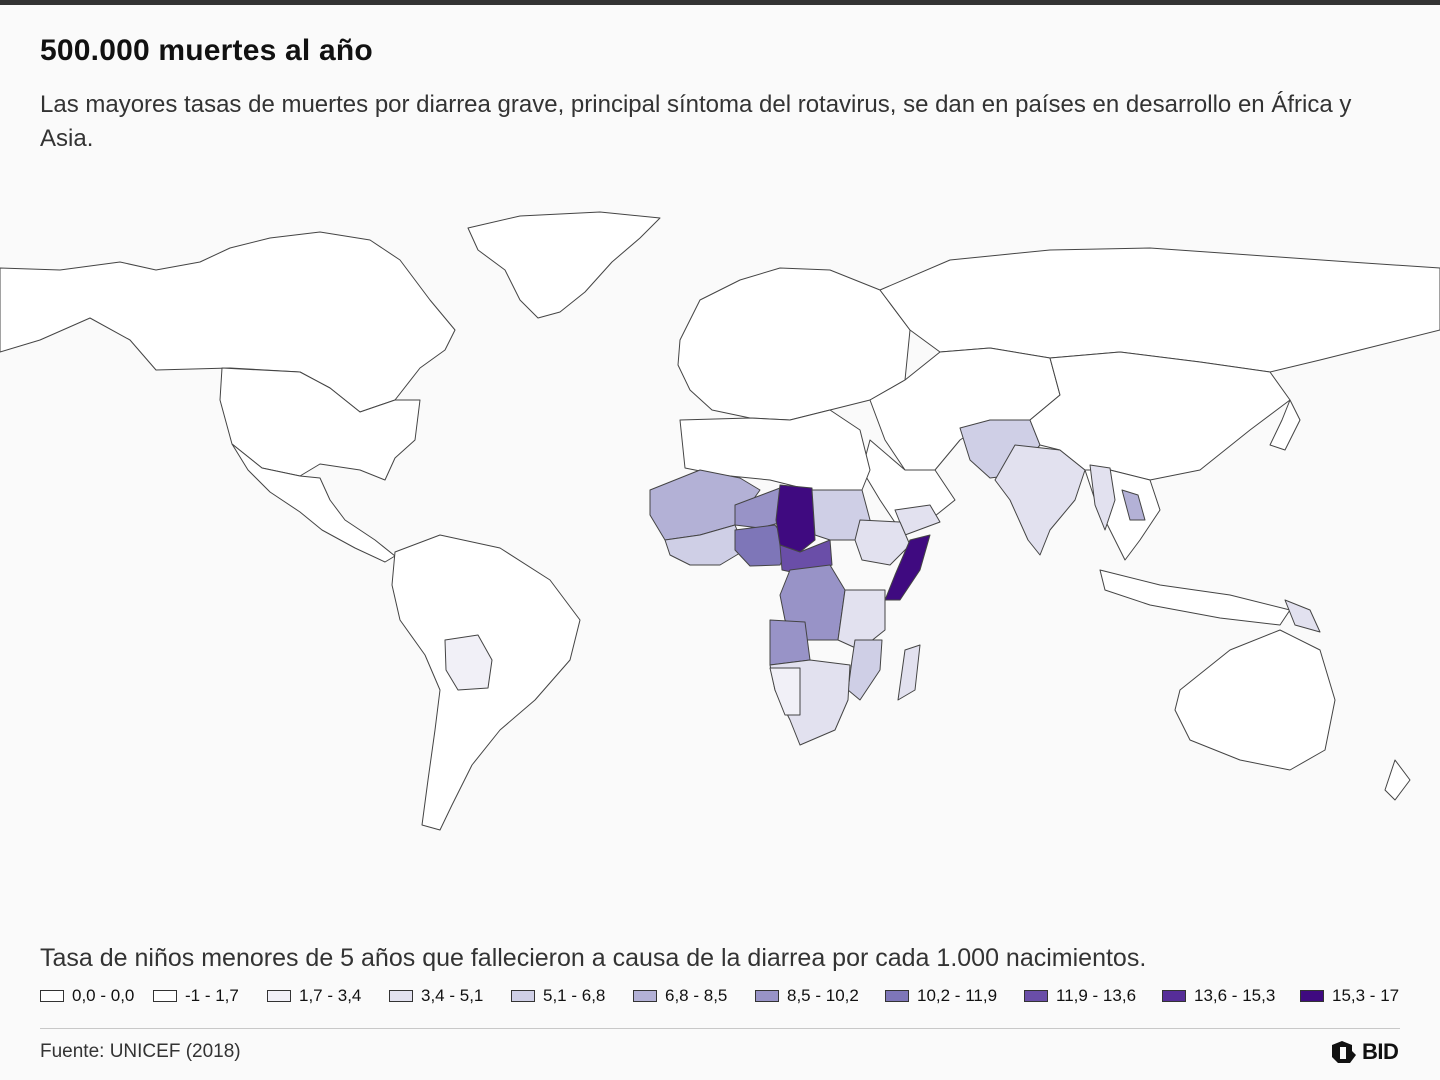 This screenshot has height=1080, width=1440. I want to click on bid-logo-icon, so click(1344, 1052).